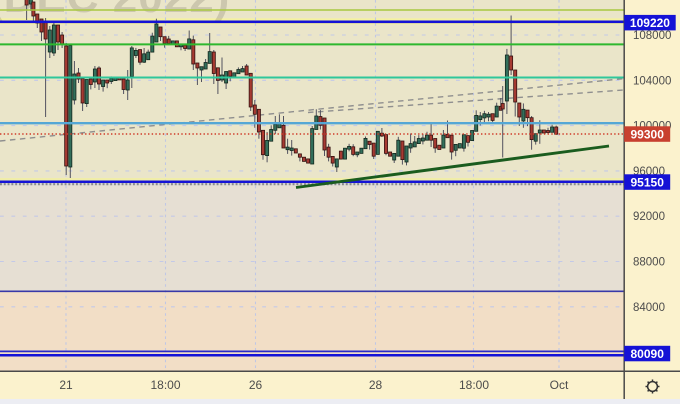 The height and width of the screenshot is (404, 680). I want to click on svg-text: 109220, so click(650, 23).